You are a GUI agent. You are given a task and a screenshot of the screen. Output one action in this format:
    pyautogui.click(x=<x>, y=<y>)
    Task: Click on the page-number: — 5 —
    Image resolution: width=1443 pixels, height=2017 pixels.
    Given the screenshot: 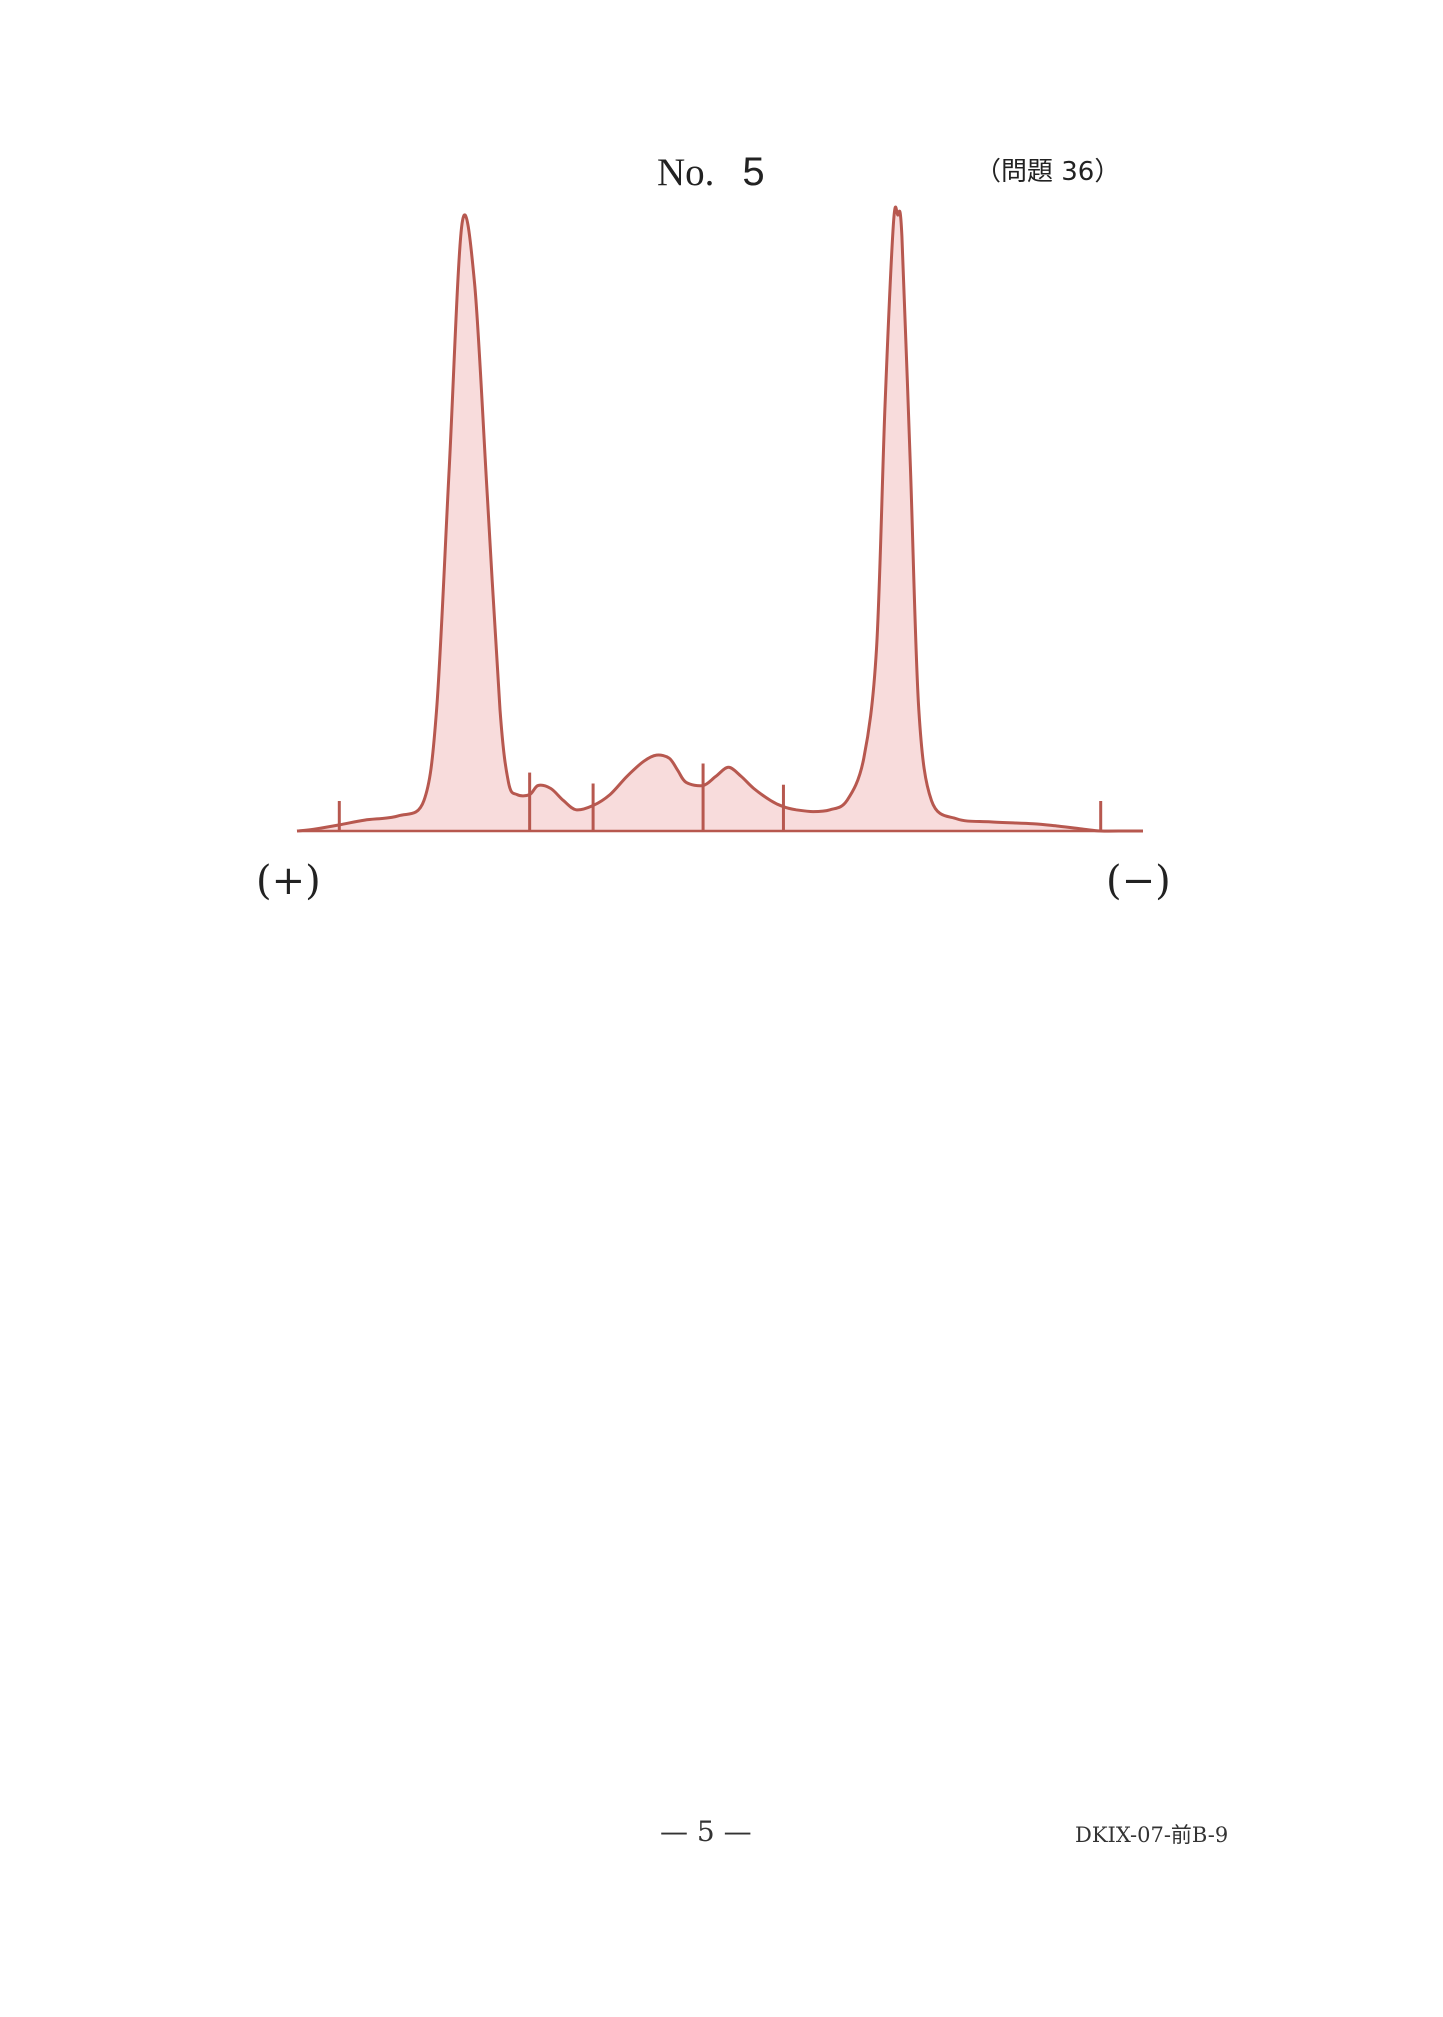 What is the action you would take?
    pyautogui.click(x=706, y=1831)
    